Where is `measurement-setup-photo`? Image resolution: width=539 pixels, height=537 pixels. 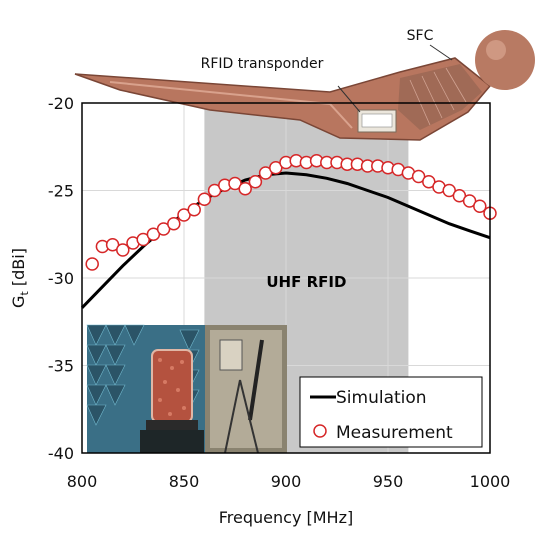
measurement-setup-photo is located at coordinates (186, 389).